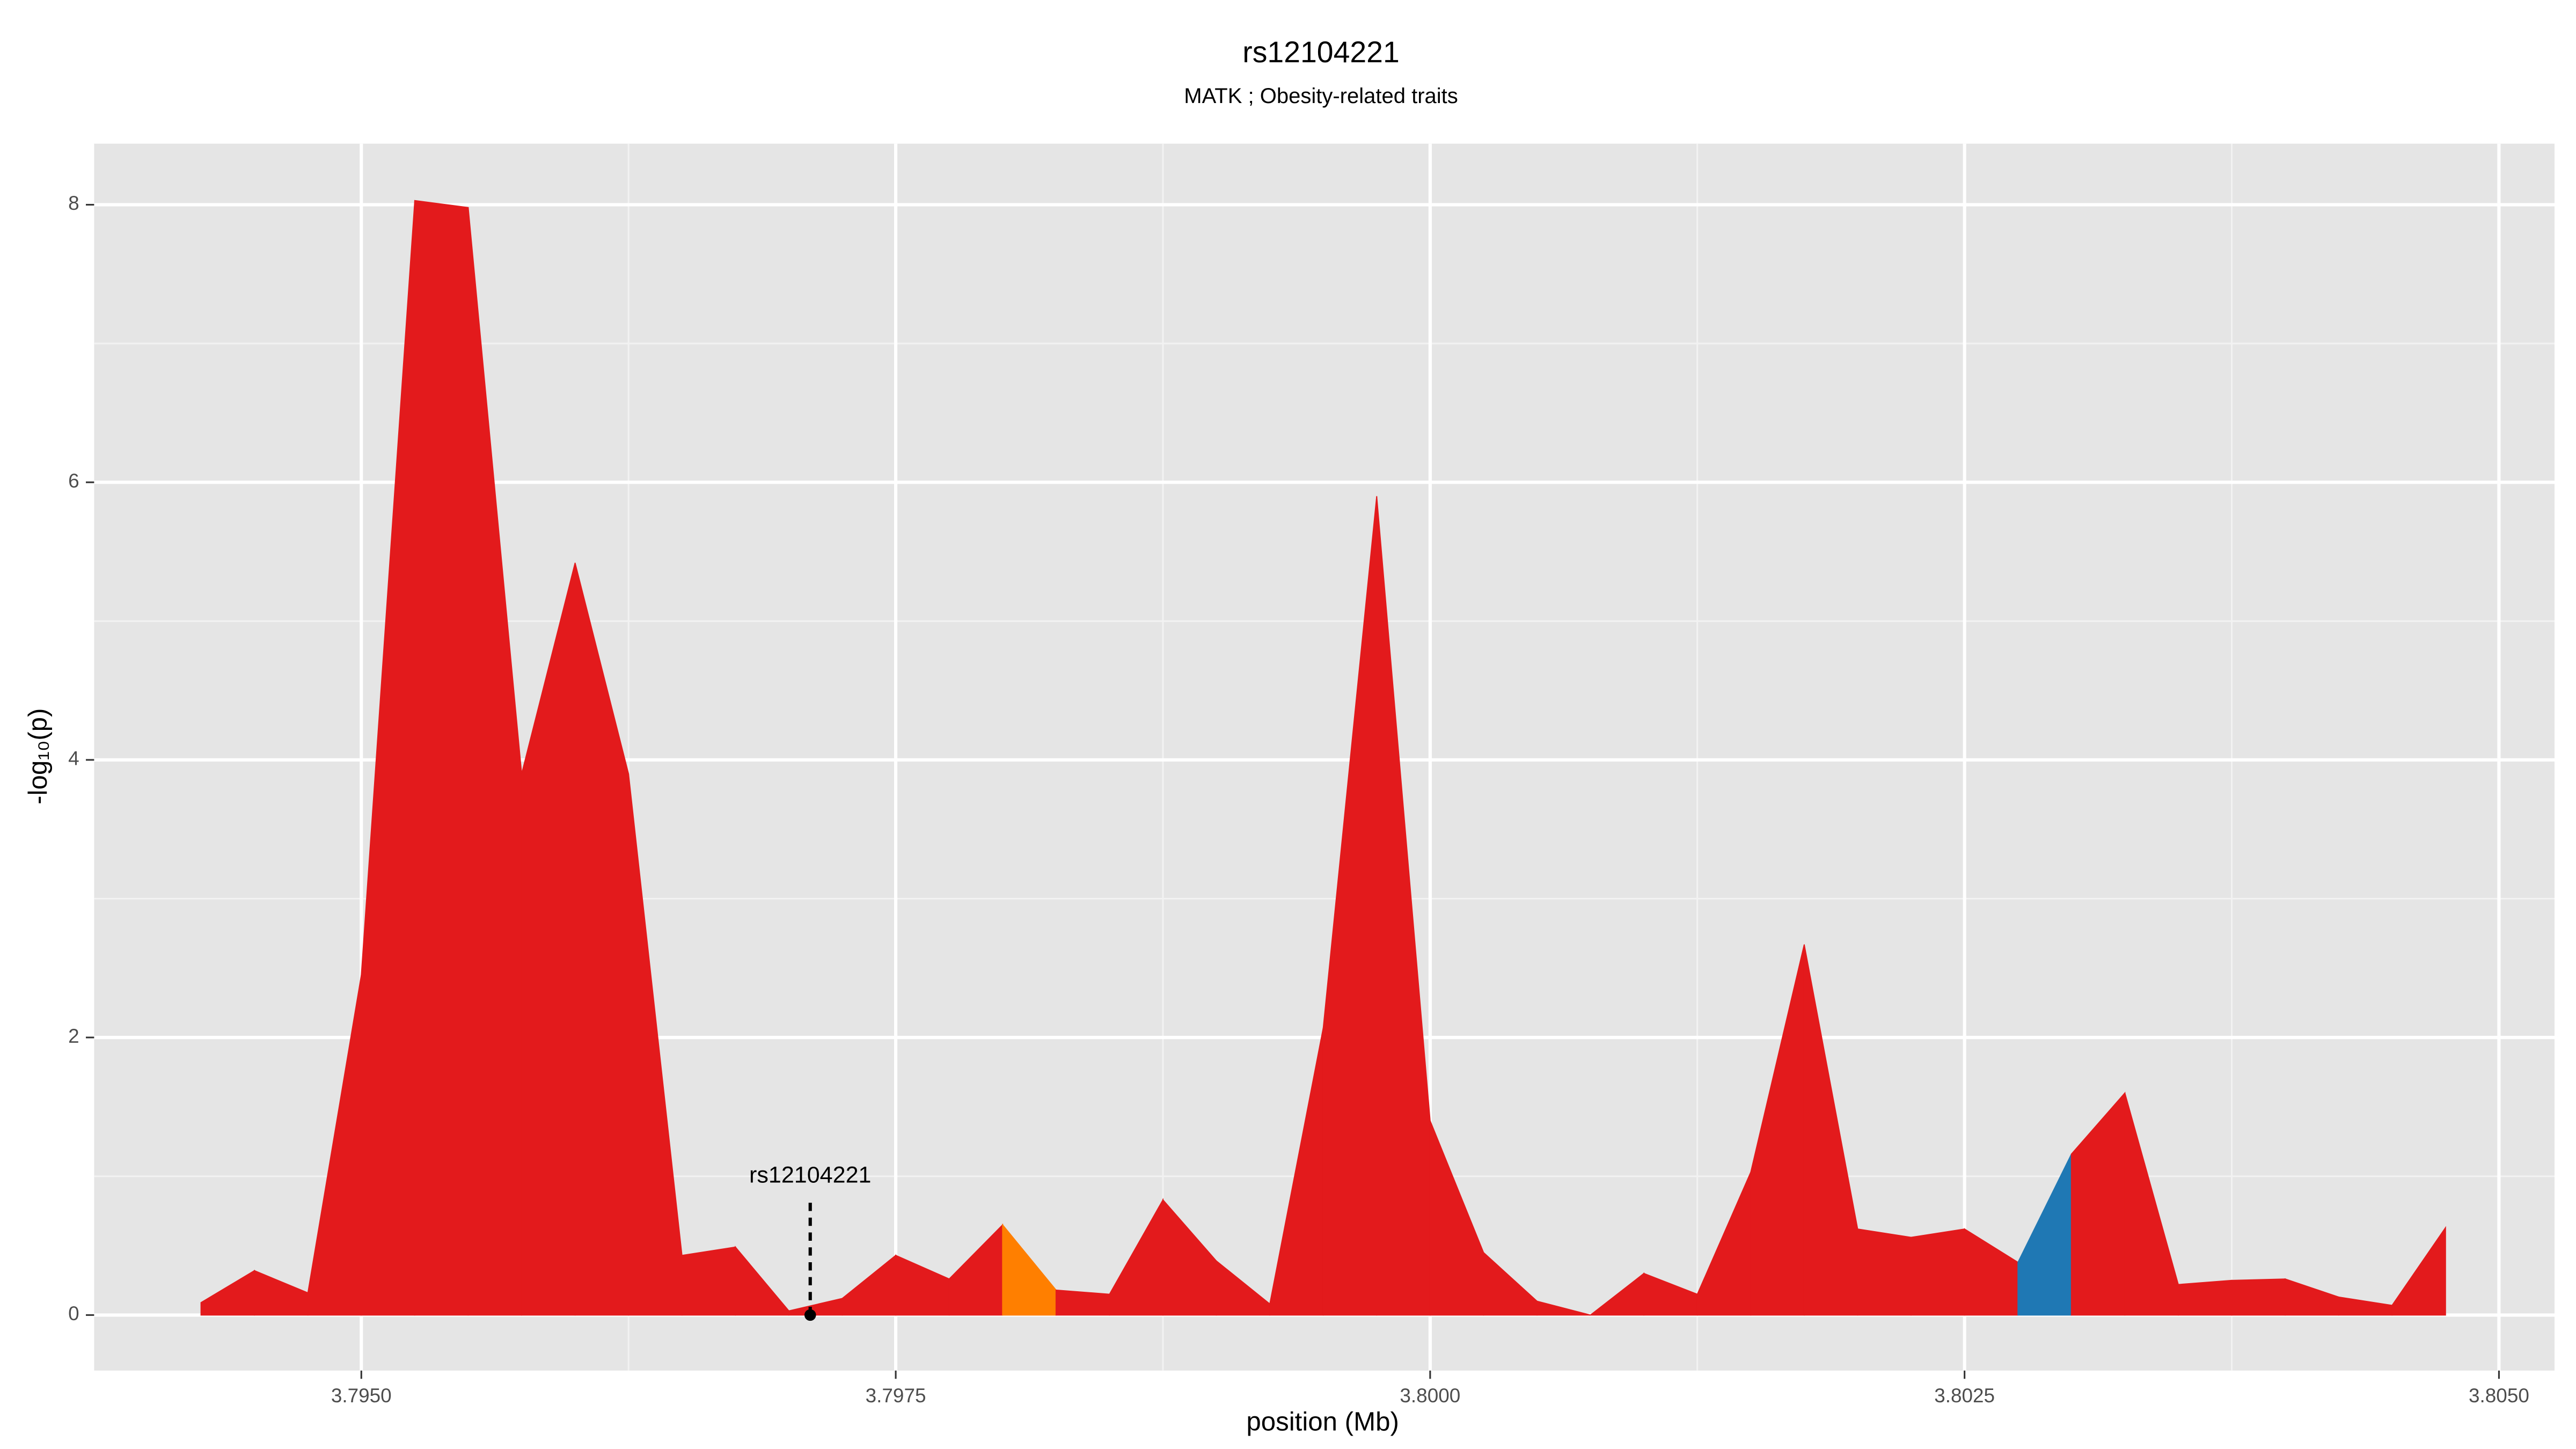 The image size is (2576, 1449). What do you see at coordinates (896, 1396) in the screenshot?
I see `x-tick-label: 3.7975` at bounding box center [896, 1396].